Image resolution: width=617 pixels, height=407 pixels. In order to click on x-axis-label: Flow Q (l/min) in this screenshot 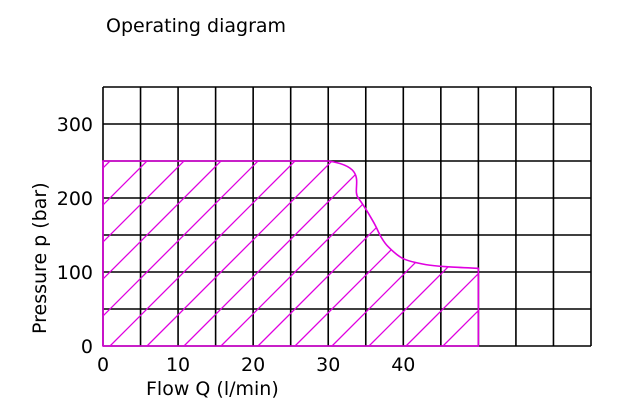, I will do `click(212, 389)`.